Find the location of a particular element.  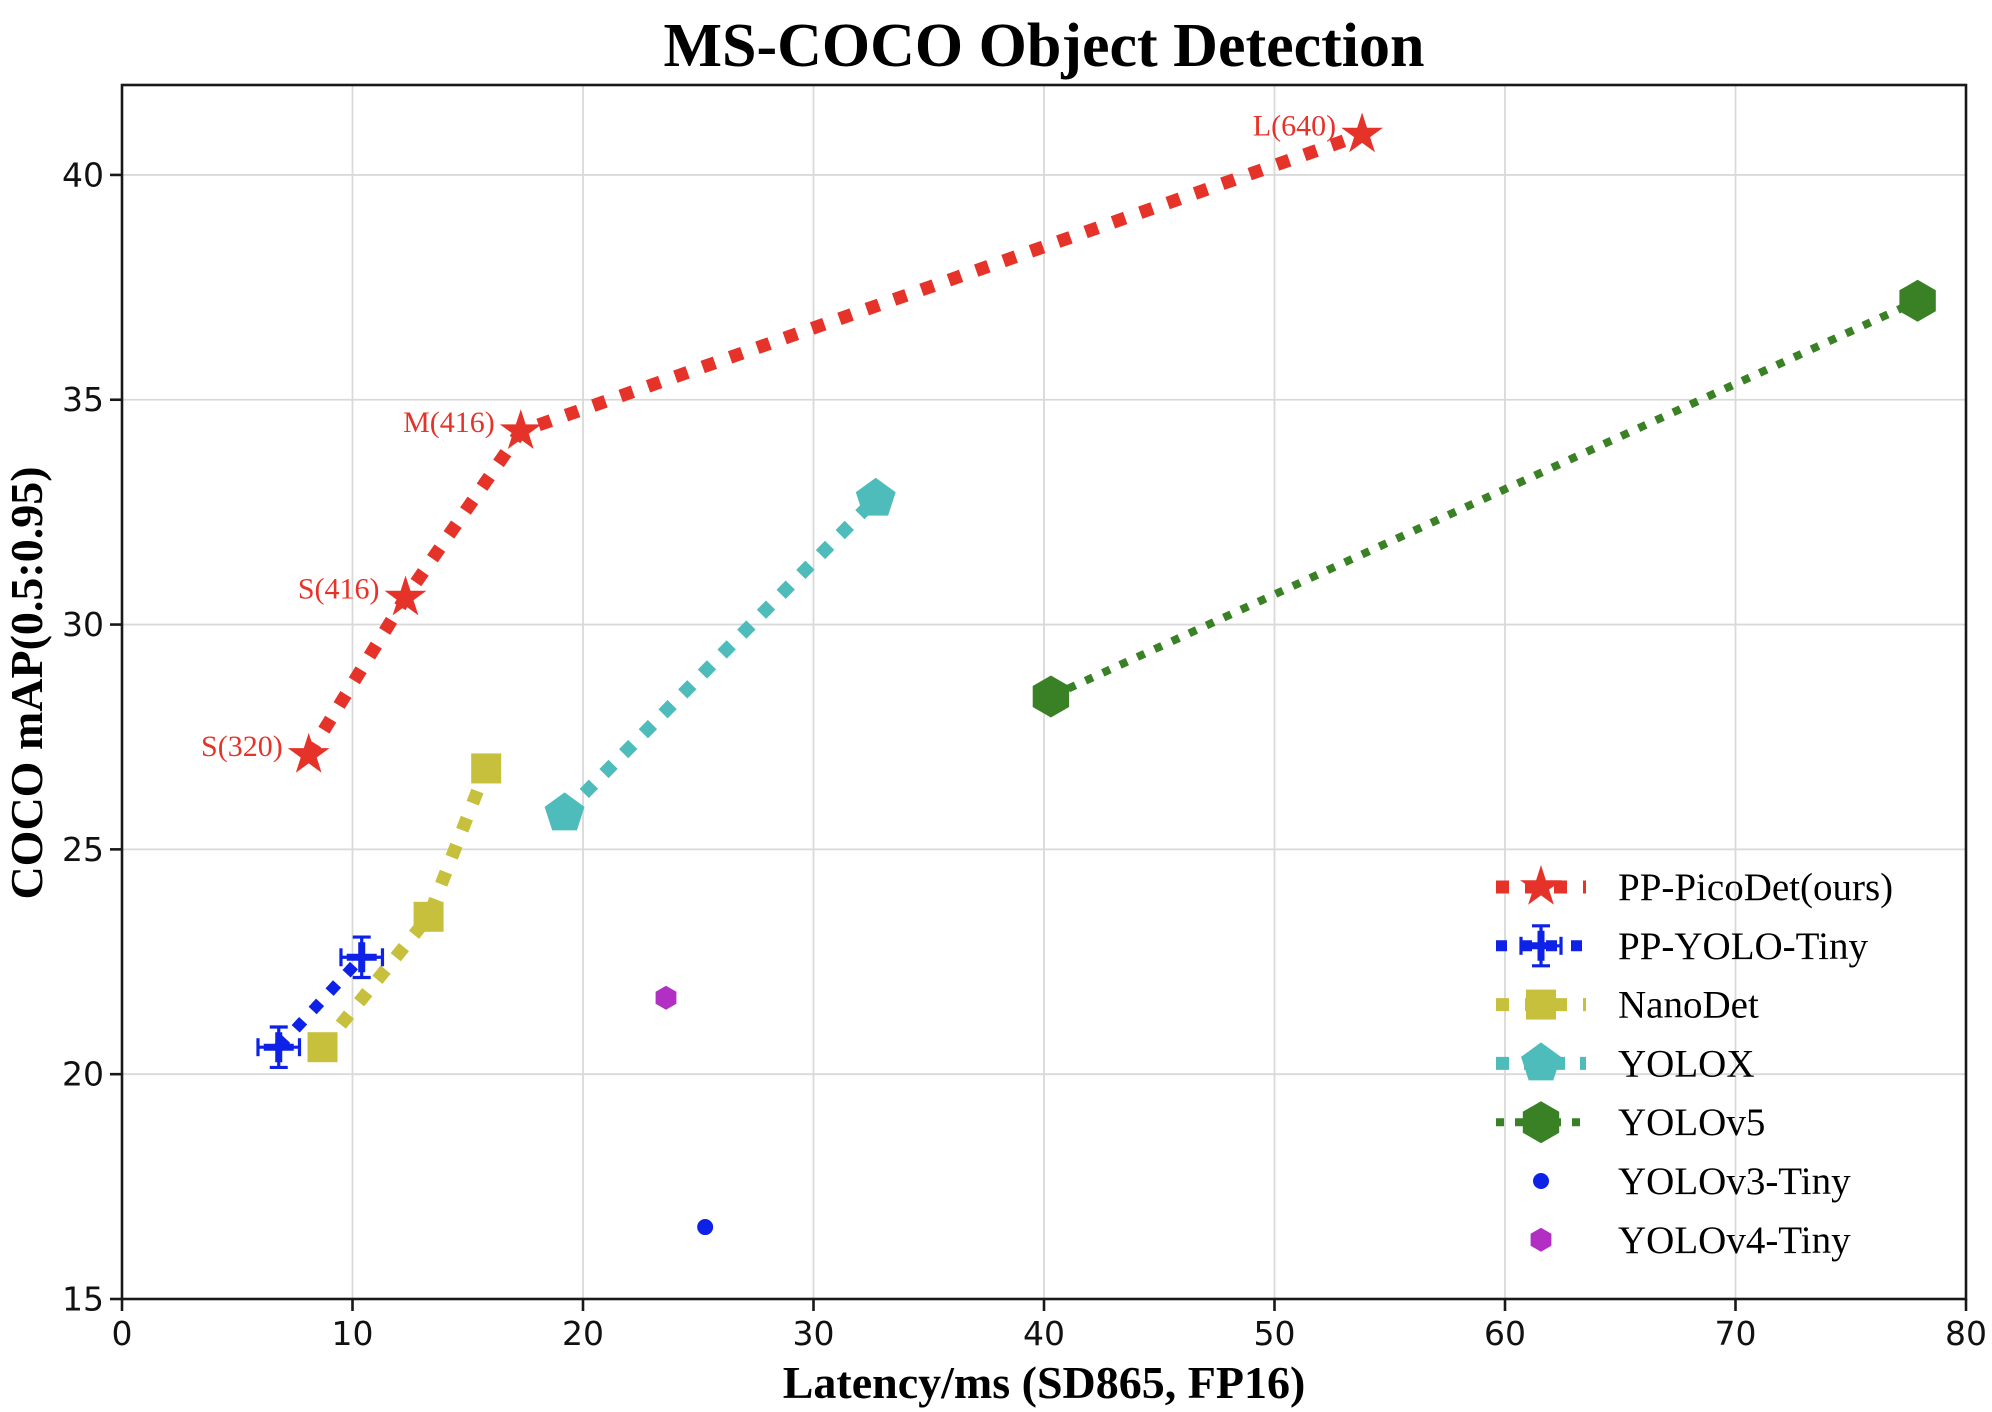

legend-item-yolov3-tiny: YOLOv3-Tiny is located at coordinates (1734, 1181).